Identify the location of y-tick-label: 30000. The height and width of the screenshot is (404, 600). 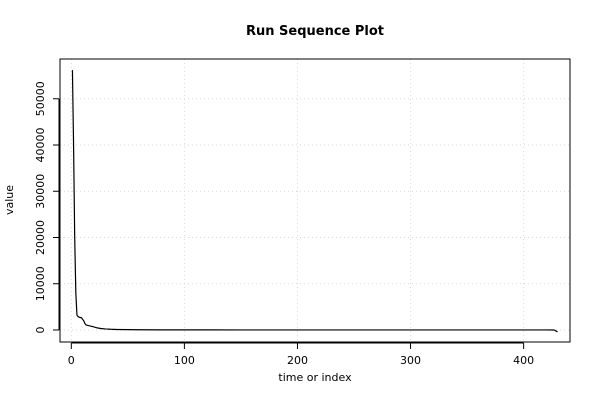
(40, 191).